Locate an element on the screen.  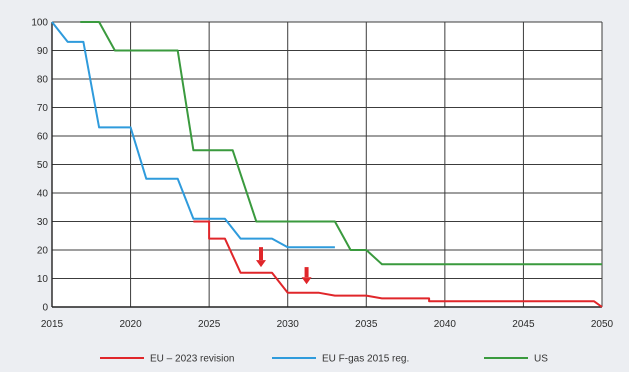
y-tick-label: 70 is located at coordinates (43, 108).